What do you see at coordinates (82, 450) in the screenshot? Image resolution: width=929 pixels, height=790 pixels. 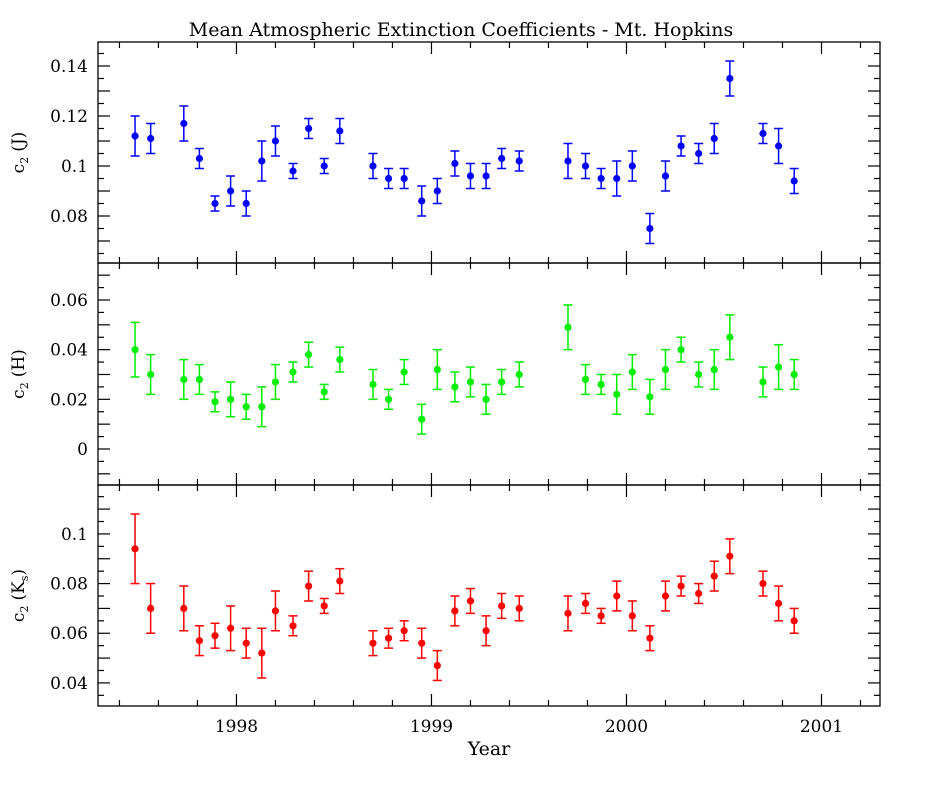 I see `y-tick-label: 0` at bounding box center [82, 450].